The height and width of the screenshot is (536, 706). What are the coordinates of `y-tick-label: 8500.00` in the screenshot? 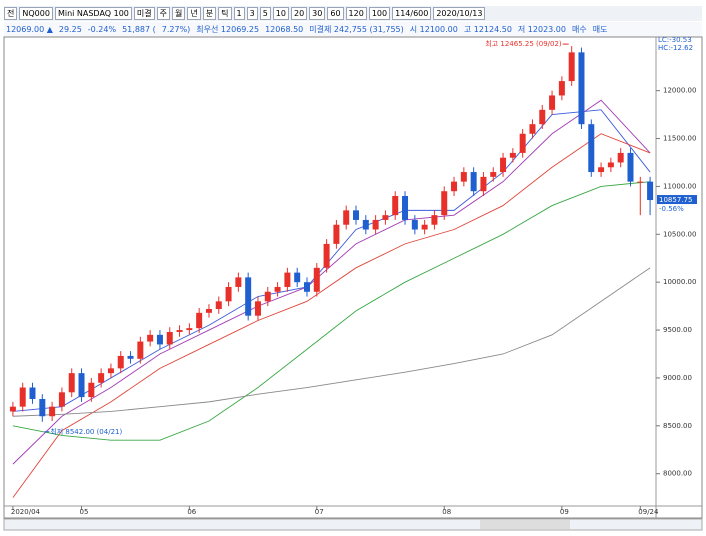 It's located at (677, 426).